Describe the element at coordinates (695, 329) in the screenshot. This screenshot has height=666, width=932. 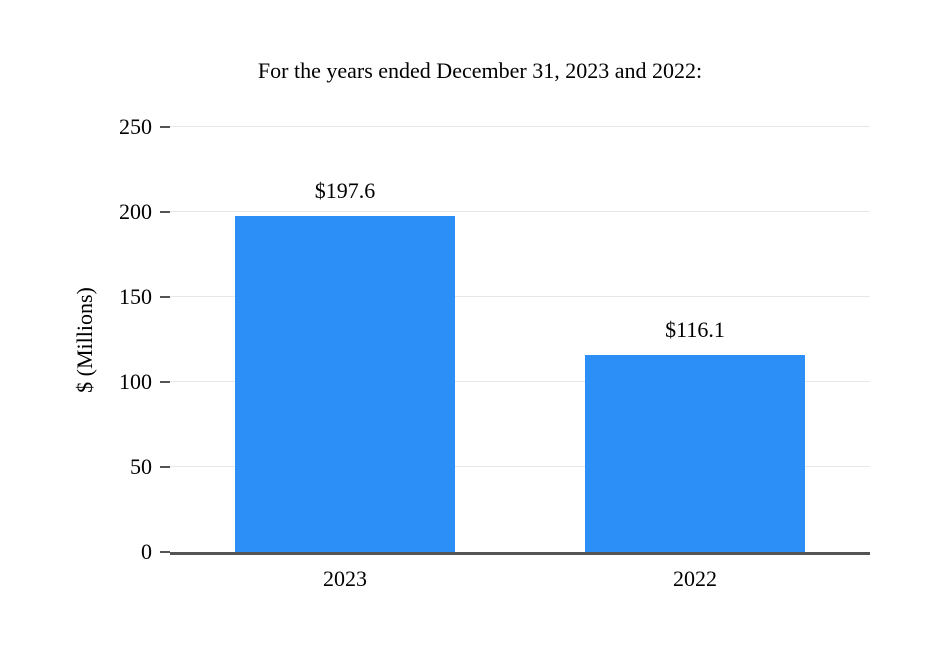
I see `bar-value-label: $116.1` at that location.